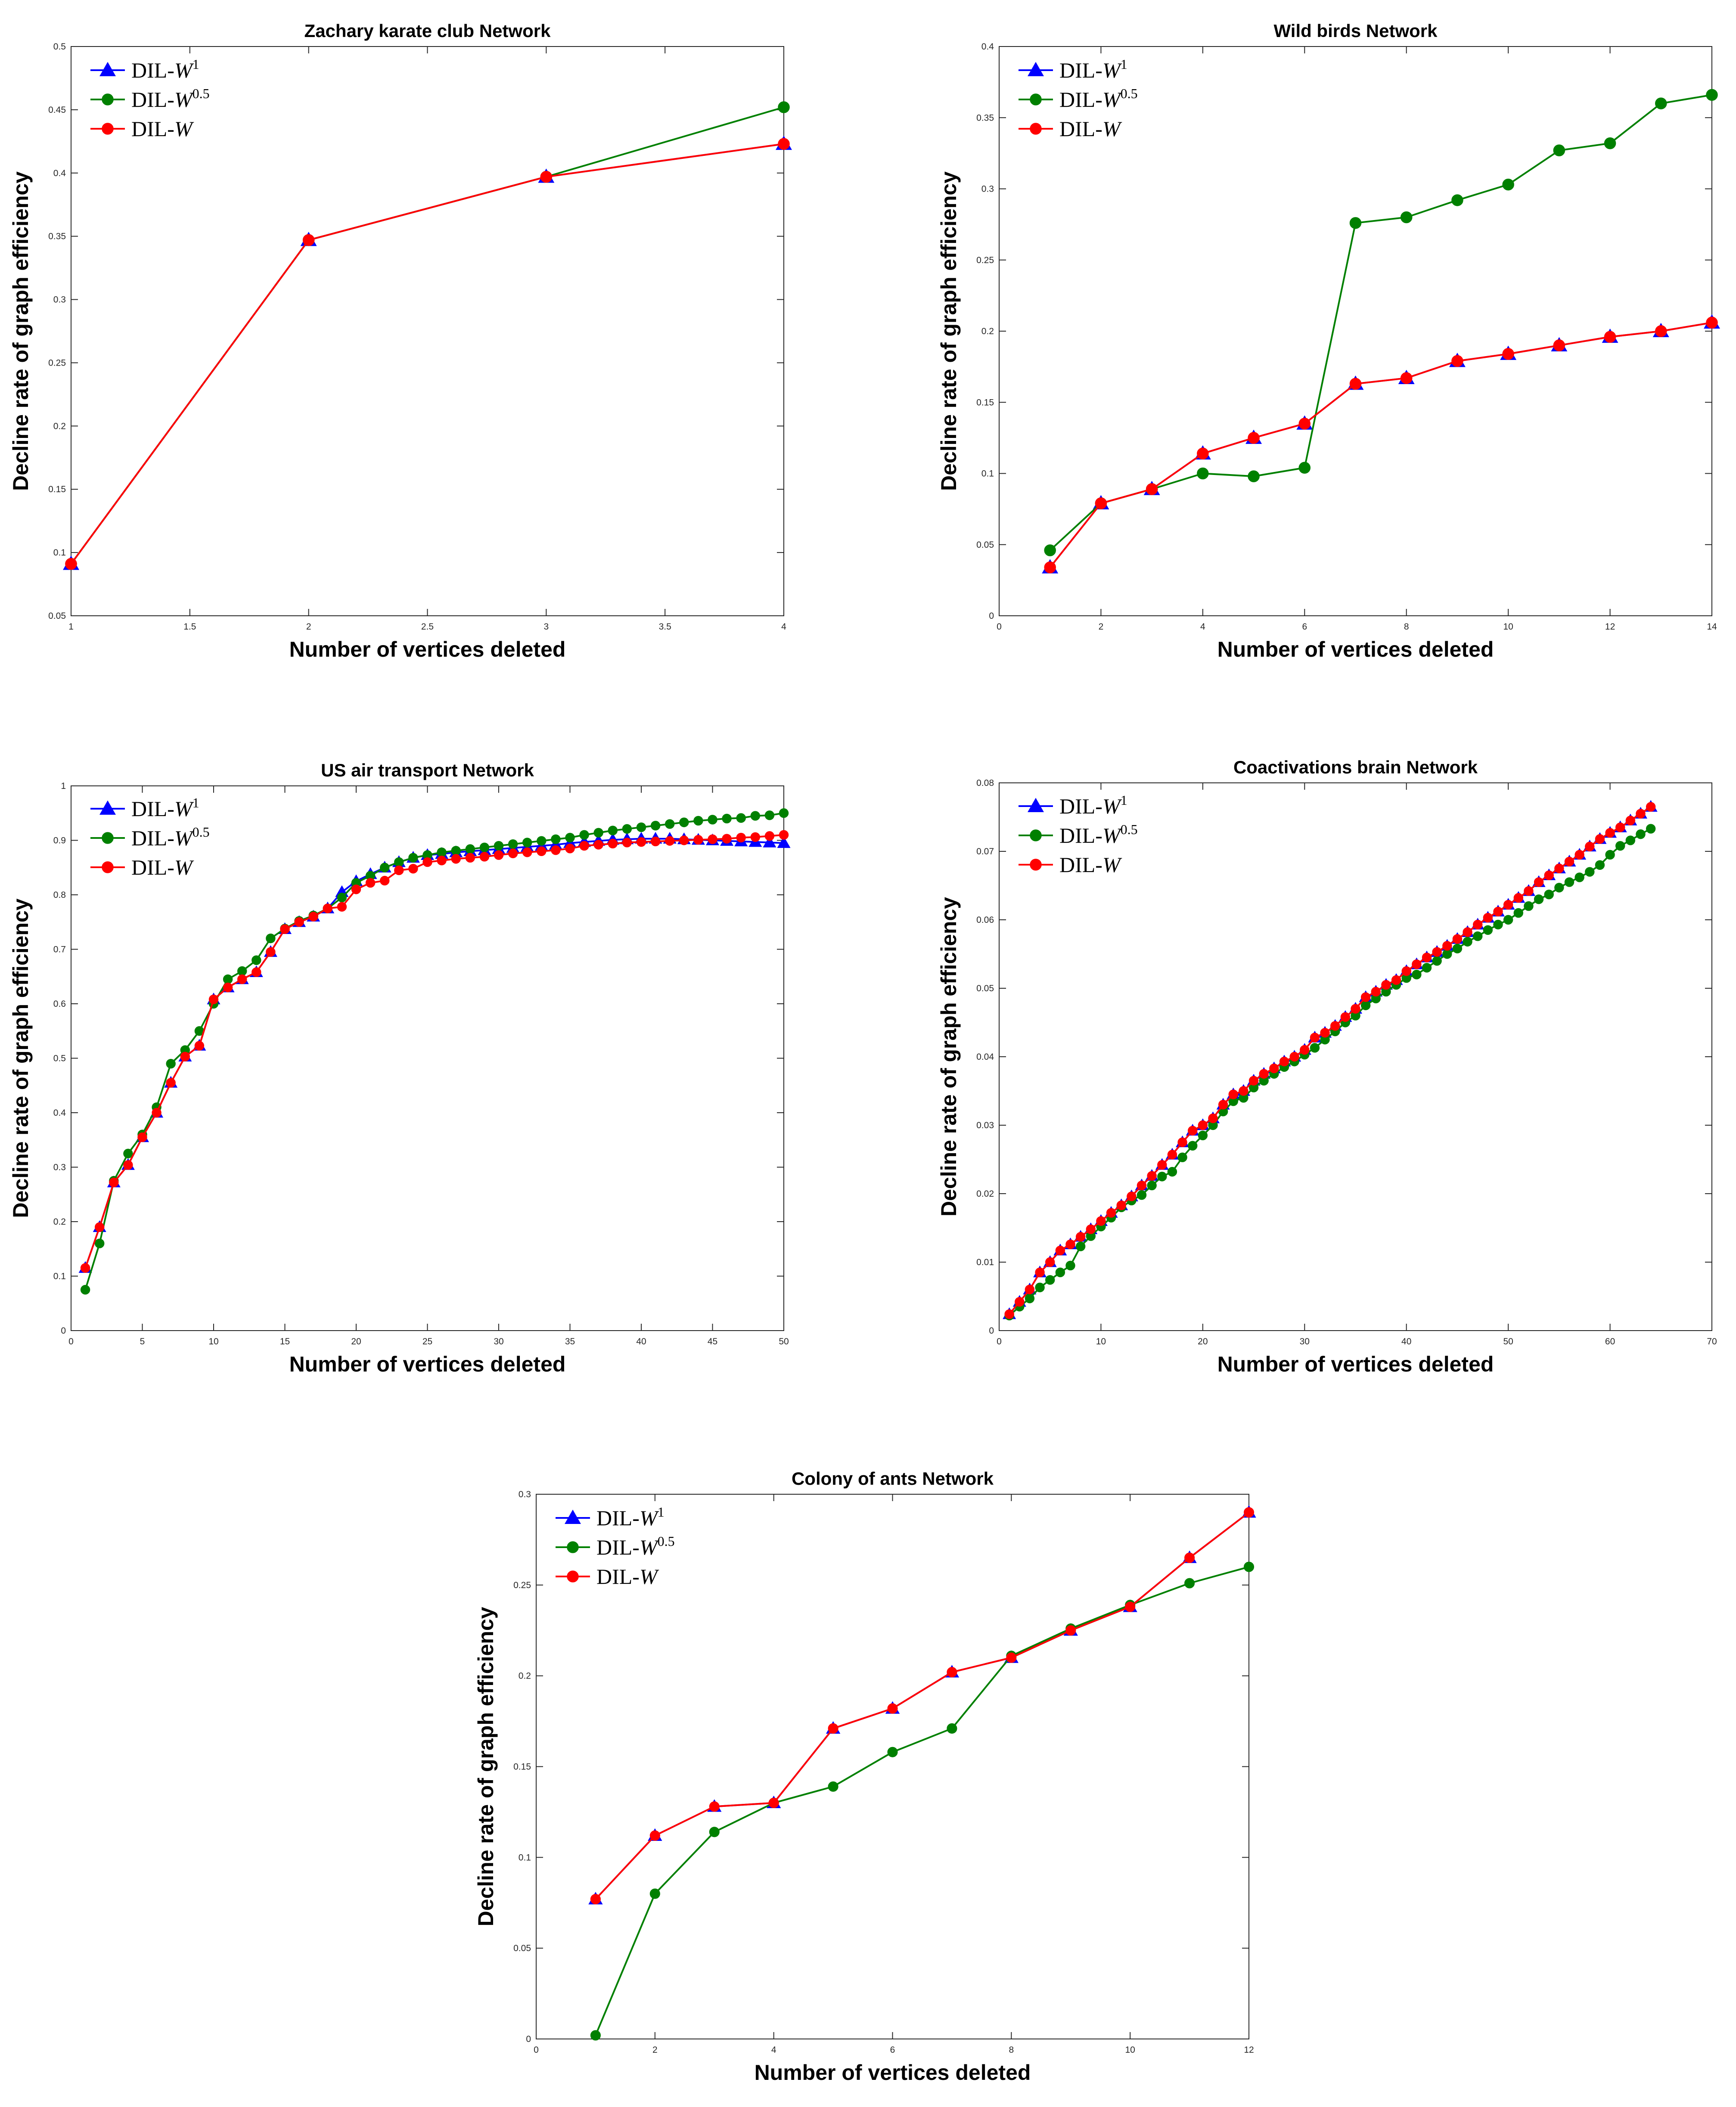 The height and width of the screenshot is (2107, 1736). What do you see at coordinates (1355, 649) in the screenshot?
I see `x-axis-label: Number of vertices deleted` at bounding box center [1355, 649].